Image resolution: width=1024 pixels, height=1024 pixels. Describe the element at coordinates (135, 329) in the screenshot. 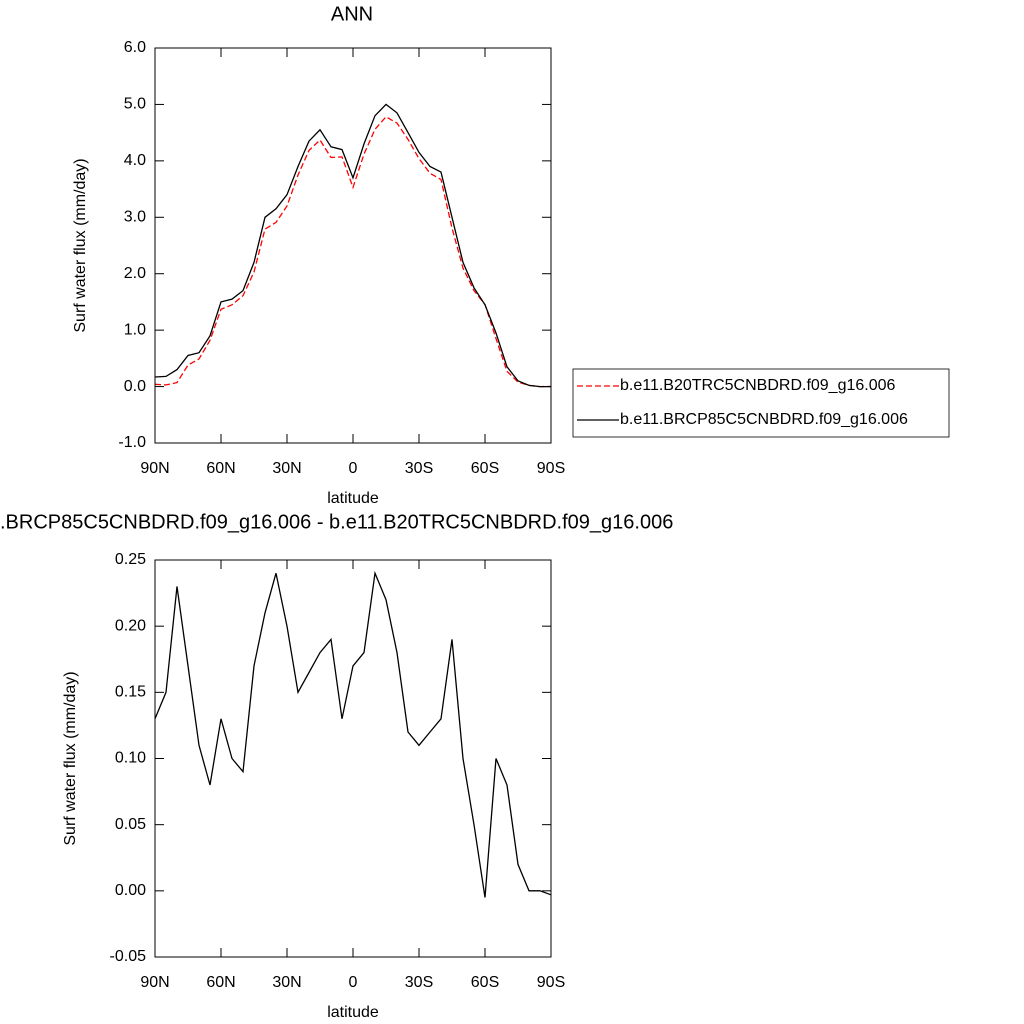

I see `y-tick-label: 1.0` at that location.